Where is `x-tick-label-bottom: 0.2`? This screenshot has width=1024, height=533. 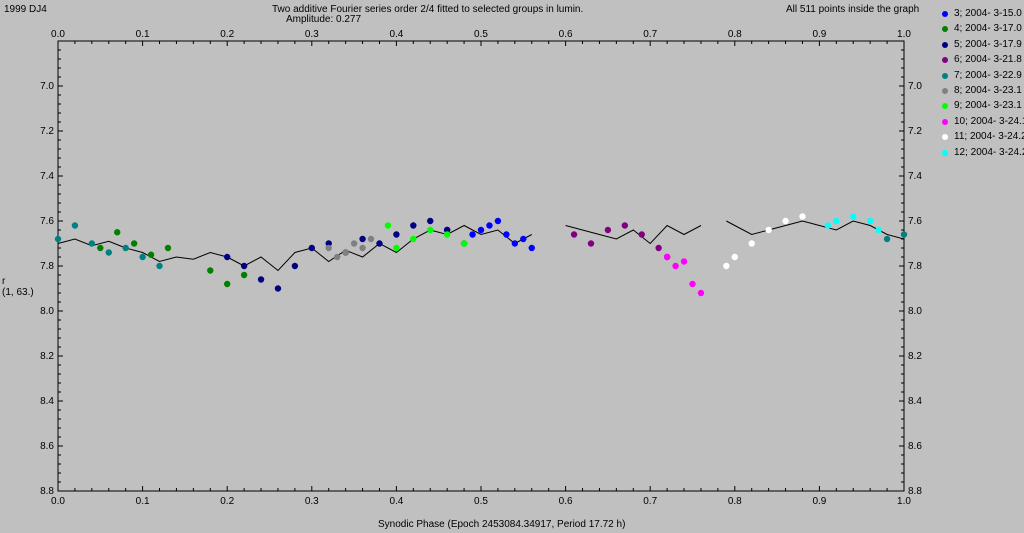 x-tick-label-bottom: 0.2 is located at coordinates (227, 501).